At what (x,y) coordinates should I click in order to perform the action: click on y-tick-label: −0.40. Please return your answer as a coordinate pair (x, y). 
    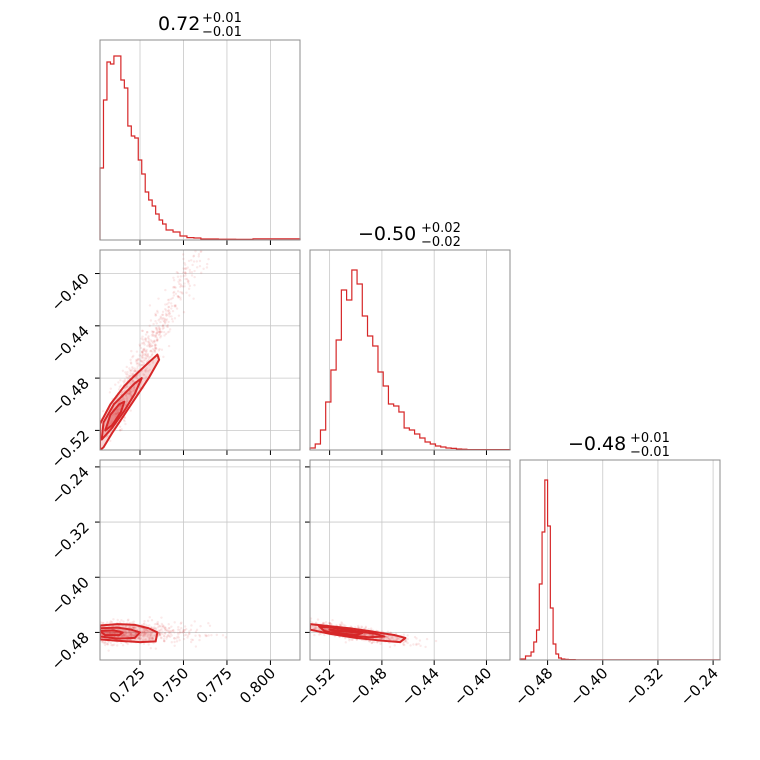
    Looking at the image, I should click on (70, 595).